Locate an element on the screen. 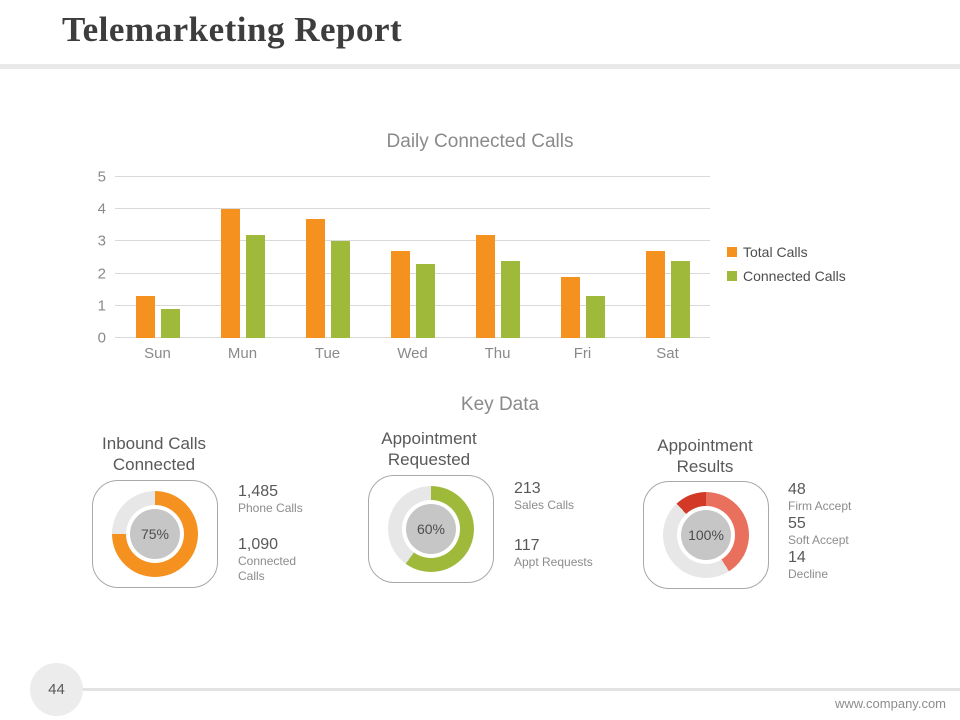  legend-label: Connected Calls is located at coordinates (794, 276).